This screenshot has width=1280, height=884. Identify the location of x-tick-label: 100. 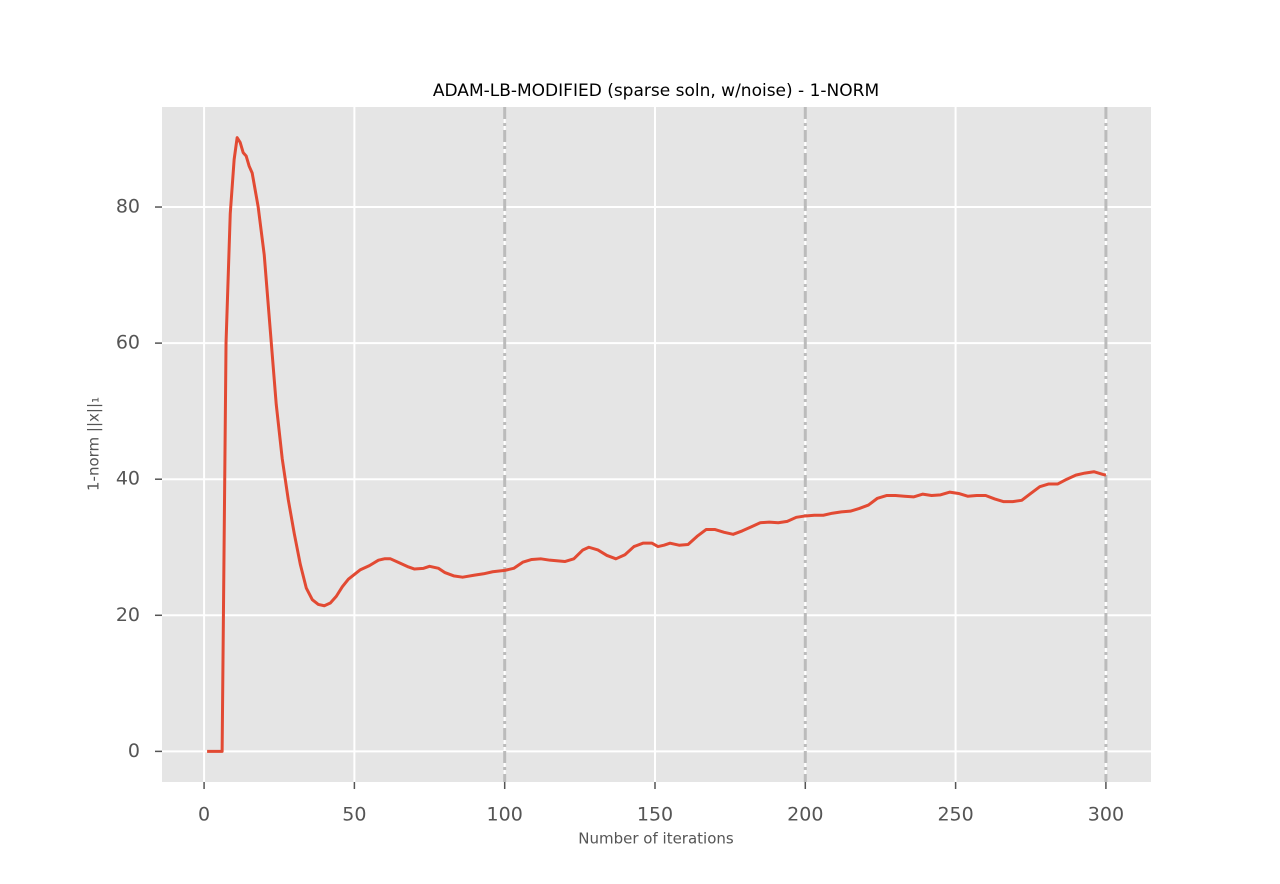
(505, 815).